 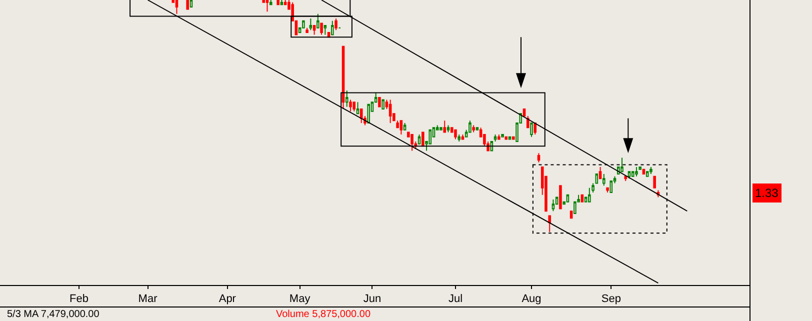 What do you see at coordinates (455, 299) in the screenshot?
I see `x-tick-label: Jul` at bounding box center [455, 299].